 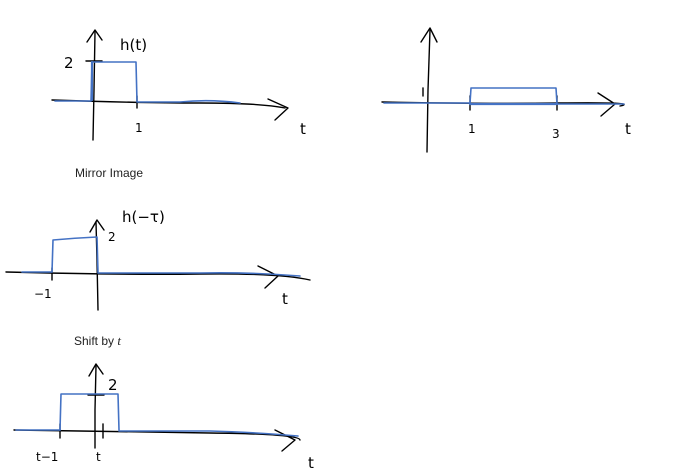 What do you see at coordinates (143, 217) in the screenshot?
I see `label-h-of-minus-tau: h(−τ)` at bounding box center [143, 217].